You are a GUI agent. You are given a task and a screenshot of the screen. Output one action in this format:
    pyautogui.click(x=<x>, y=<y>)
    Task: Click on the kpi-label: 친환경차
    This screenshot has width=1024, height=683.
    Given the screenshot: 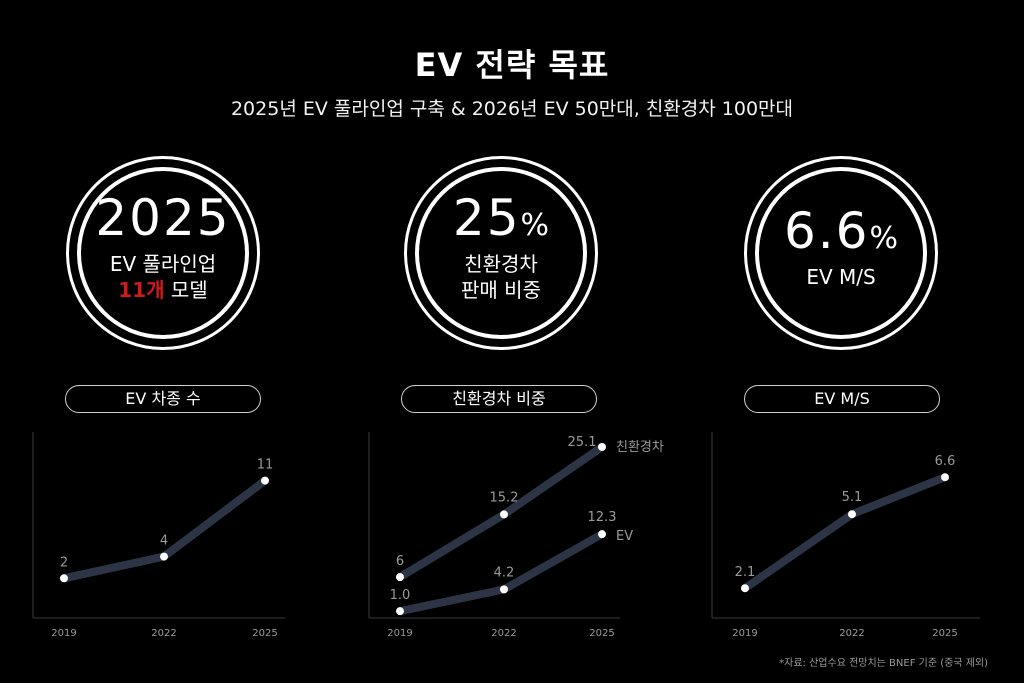 What is the action you would take?
    pyautogui.click(x=501, y=264)
    